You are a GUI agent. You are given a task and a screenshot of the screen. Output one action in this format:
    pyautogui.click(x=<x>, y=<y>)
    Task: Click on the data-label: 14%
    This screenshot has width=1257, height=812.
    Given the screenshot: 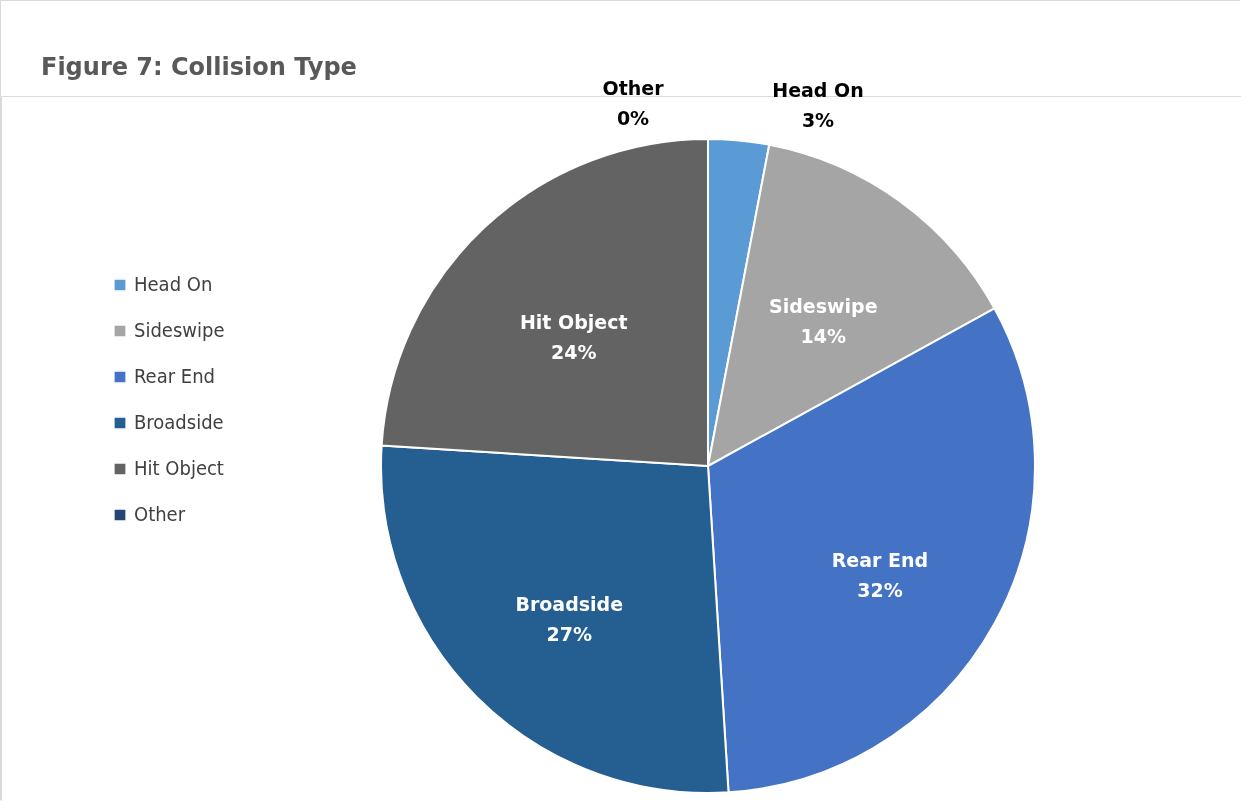 What is the action you would take?
    pyautogui.click(x=823, y=336)
    